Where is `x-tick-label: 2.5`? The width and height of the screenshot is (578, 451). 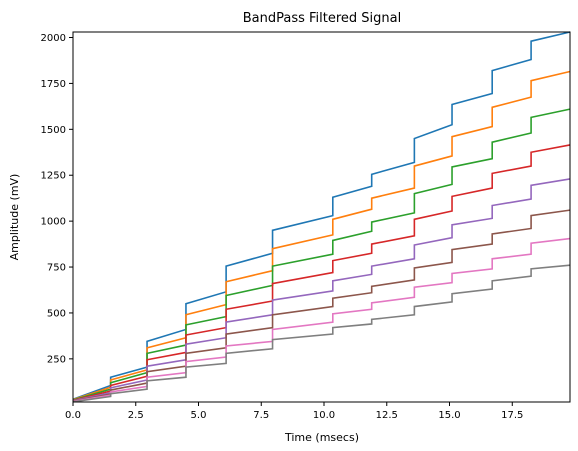
x-tick-label: 2.5 is located at coordinates (136, 415).